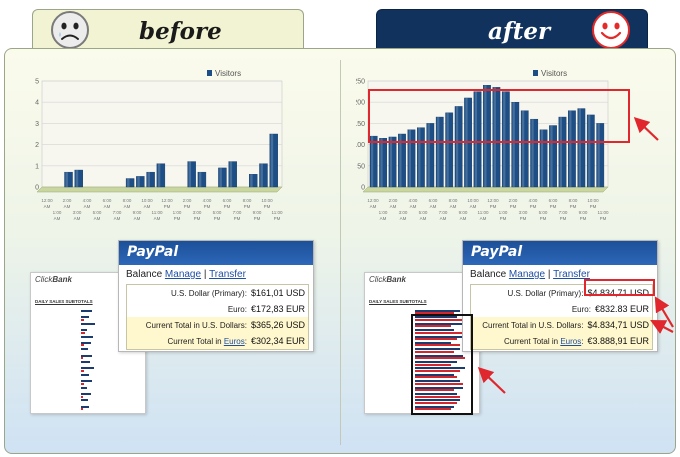  I want to click on after-x-tick-label: 1:00, so click(503, 212).